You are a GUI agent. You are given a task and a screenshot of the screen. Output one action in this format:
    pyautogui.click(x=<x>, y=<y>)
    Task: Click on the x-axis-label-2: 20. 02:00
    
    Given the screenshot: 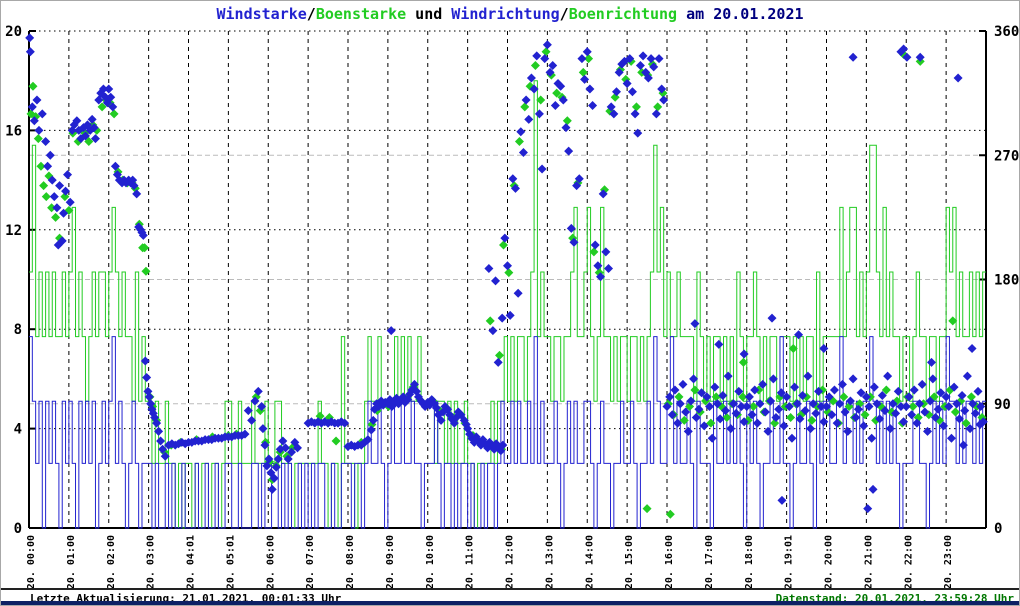 What is the action you would take?
    pyautogui.click(x=111, y=561)
    